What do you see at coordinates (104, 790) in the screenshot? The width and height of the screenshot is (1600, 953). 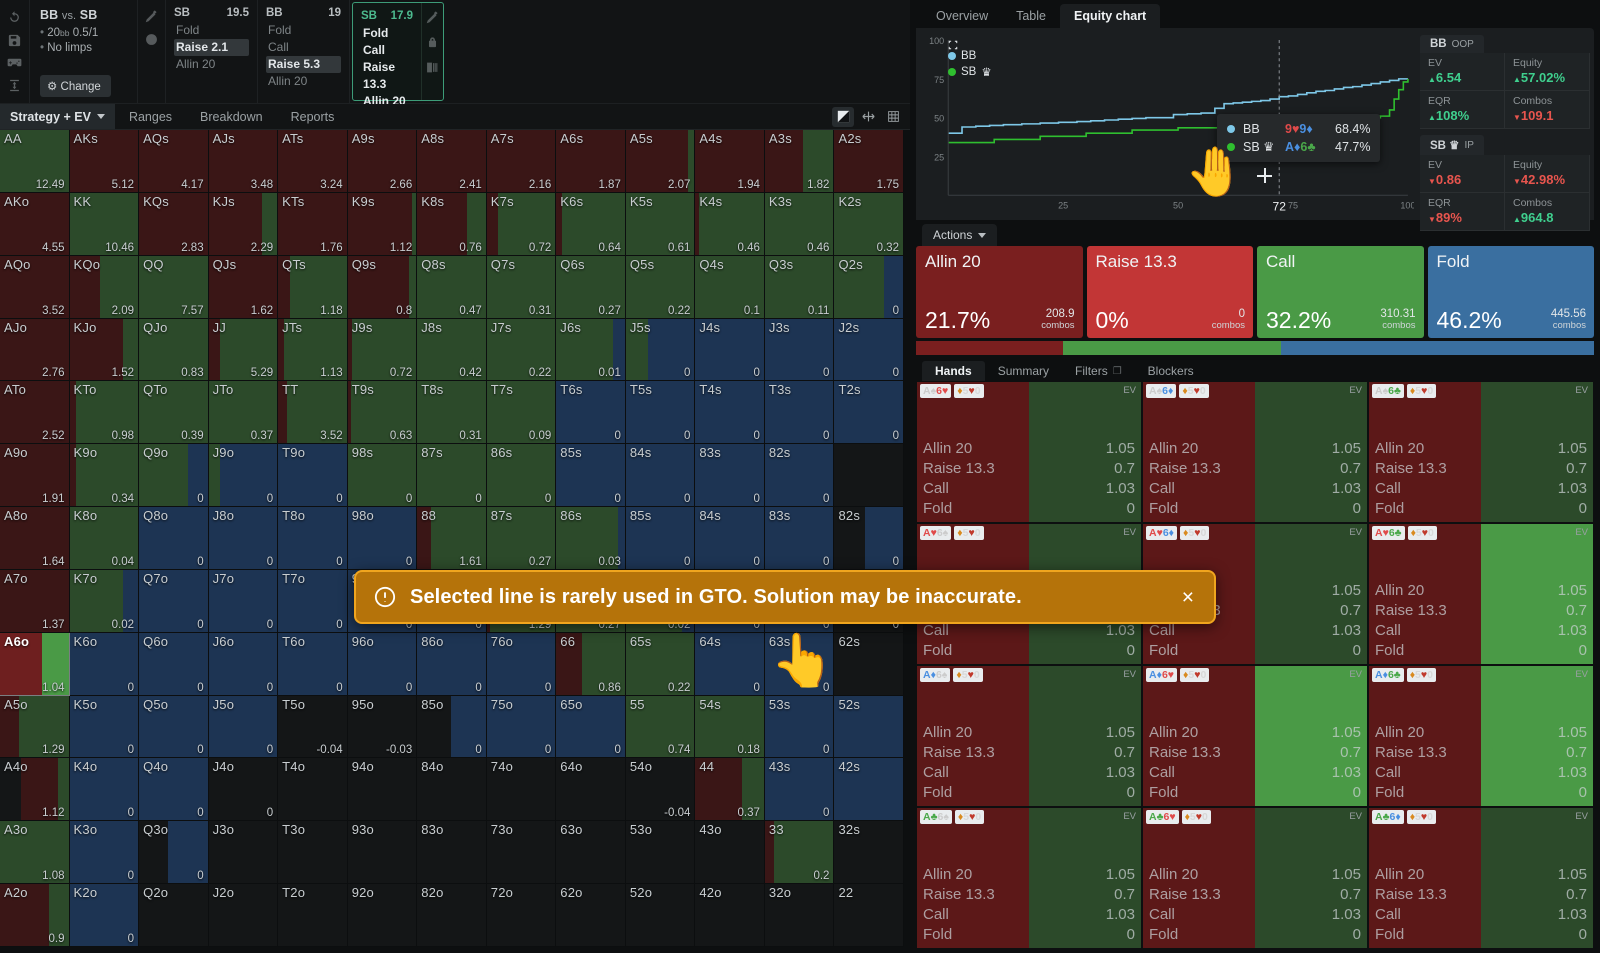 I see `range-cell: K4o 0` at bounding box center [104, 790].